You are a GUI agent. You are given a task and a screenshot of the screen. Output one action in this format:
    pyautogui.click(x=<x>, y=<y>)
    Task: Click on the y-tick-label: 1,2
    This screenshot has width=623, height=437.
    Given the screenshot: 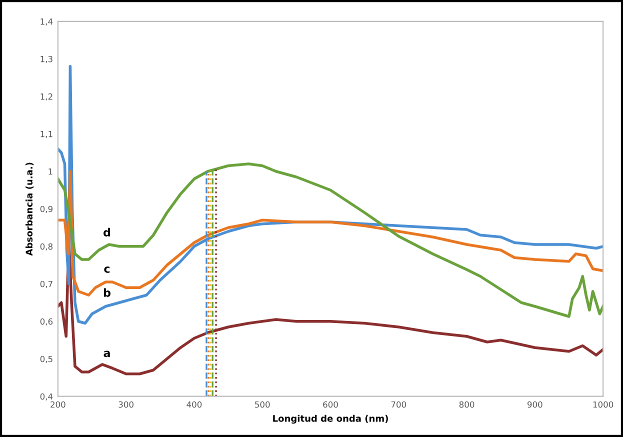 What is the action you would take?
    pyautogui.click(x=46, y=97)
    